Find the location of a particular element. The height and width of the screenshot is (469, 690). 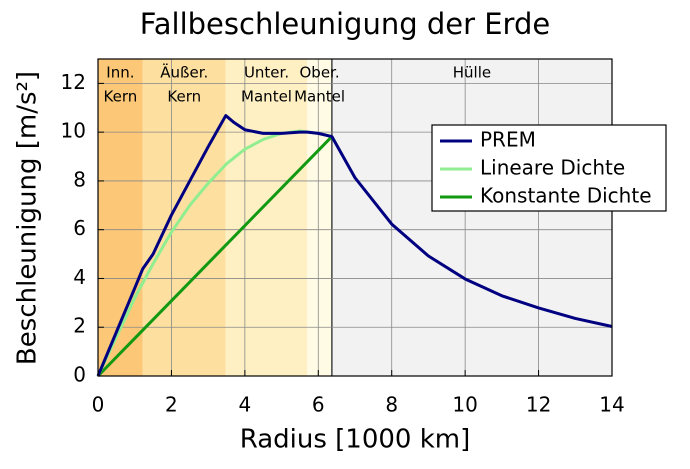

y-tick-label: 6 is located at coordinates (79, 228).